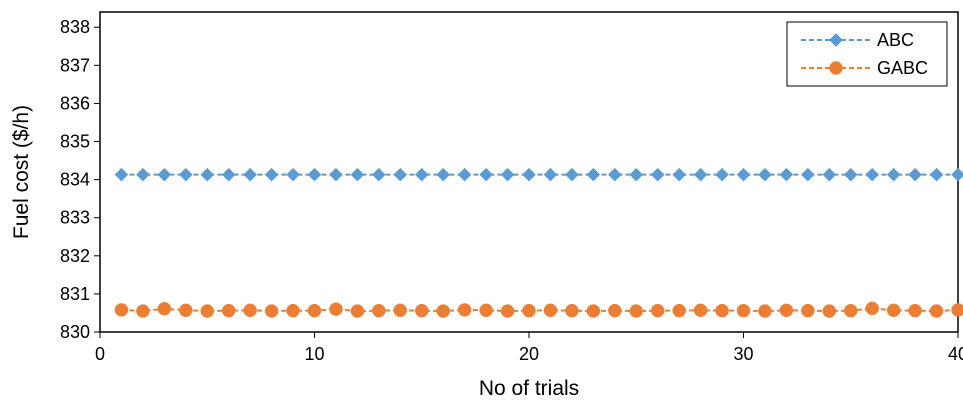 The height and width of the screenshot is (407, 963). What do you see at coordinates (21, 172) in the screenshot?
I see `y-axis-title: Fuel cost ($/h)` at bounding box center [21, 172].